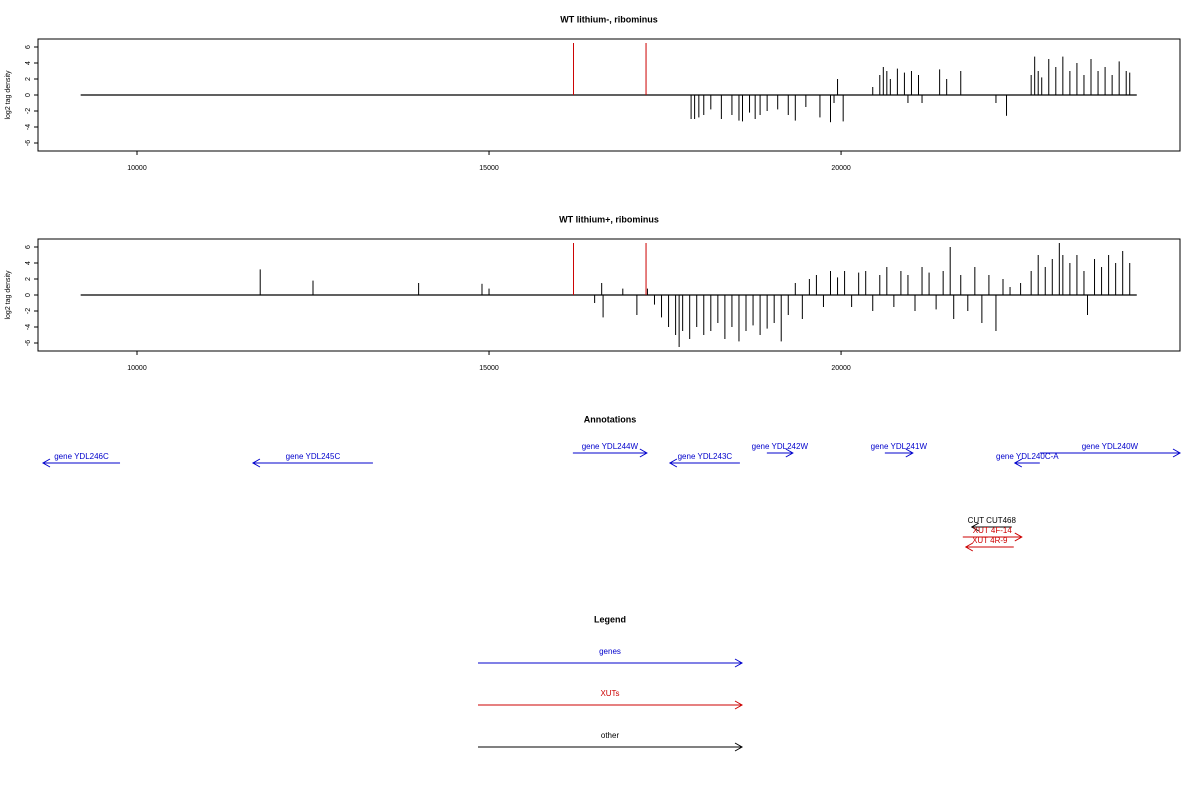  Describe the element at coordinates (609, 219) in the screenshot. I see `chart-title: WT lithium+, ribominus` at that location.